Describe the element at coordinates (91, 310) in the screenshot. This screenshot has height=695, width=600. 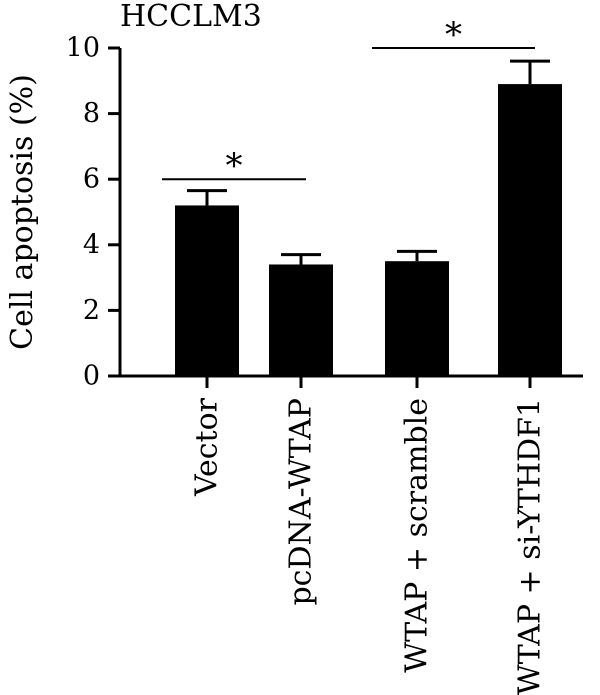
I see `y-tick-label: 2` at that location.